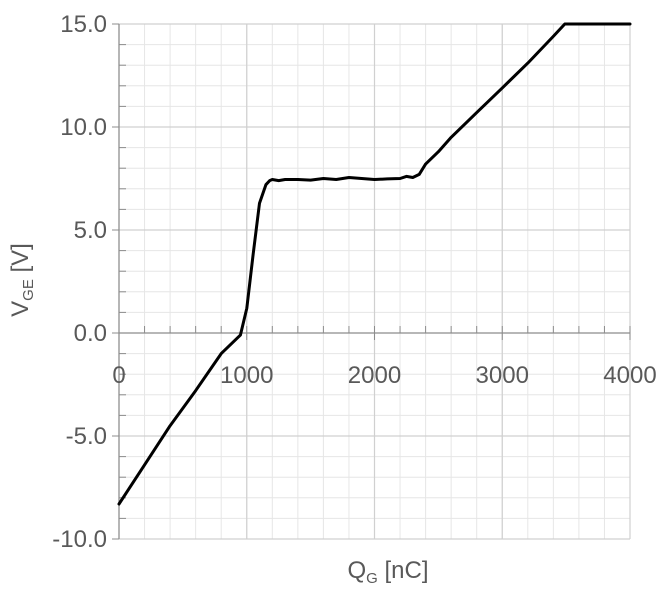 This screenshot has width=660, height=589. What do you see at coordinates (79, 539) in the screenshot?
I see `y-tick-label: -10.0` at bounding box center [79, 539].